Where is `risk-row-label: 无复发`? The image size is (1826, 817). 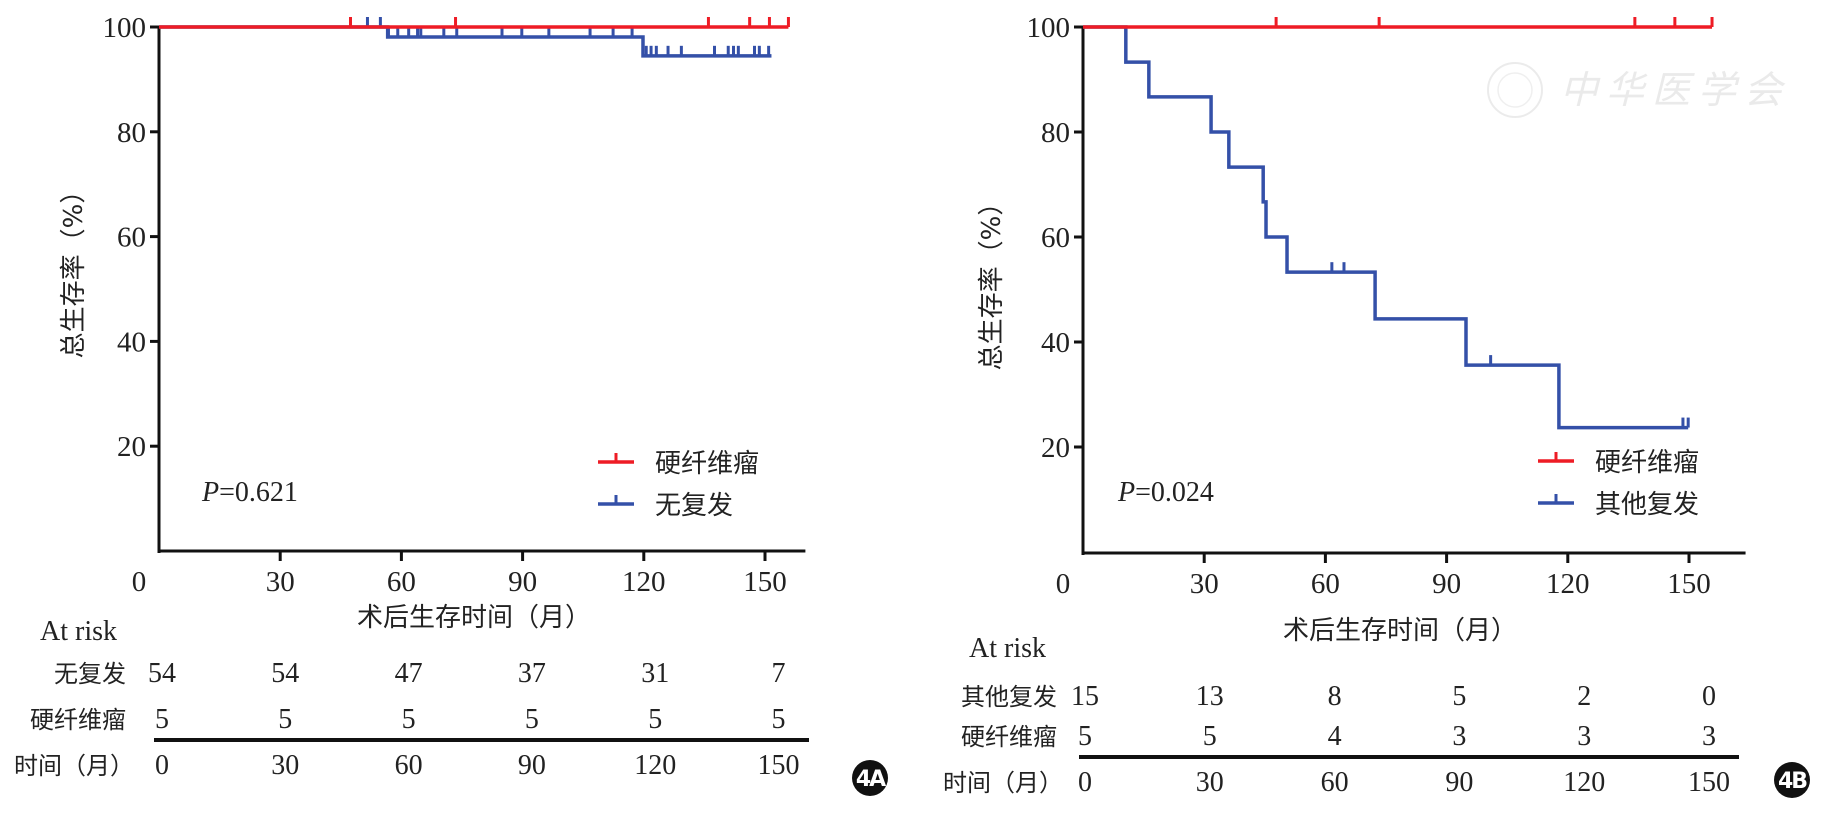
risk-row-label: 无复发 is located at coordinates (90, 674).